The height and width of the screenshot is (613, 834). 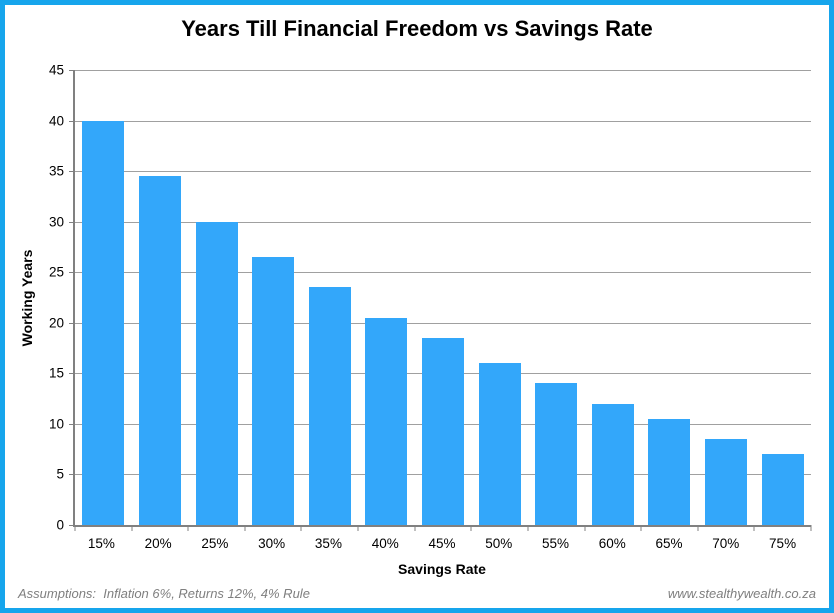 I want to click on bar-40%, so click(x=386, y=421).